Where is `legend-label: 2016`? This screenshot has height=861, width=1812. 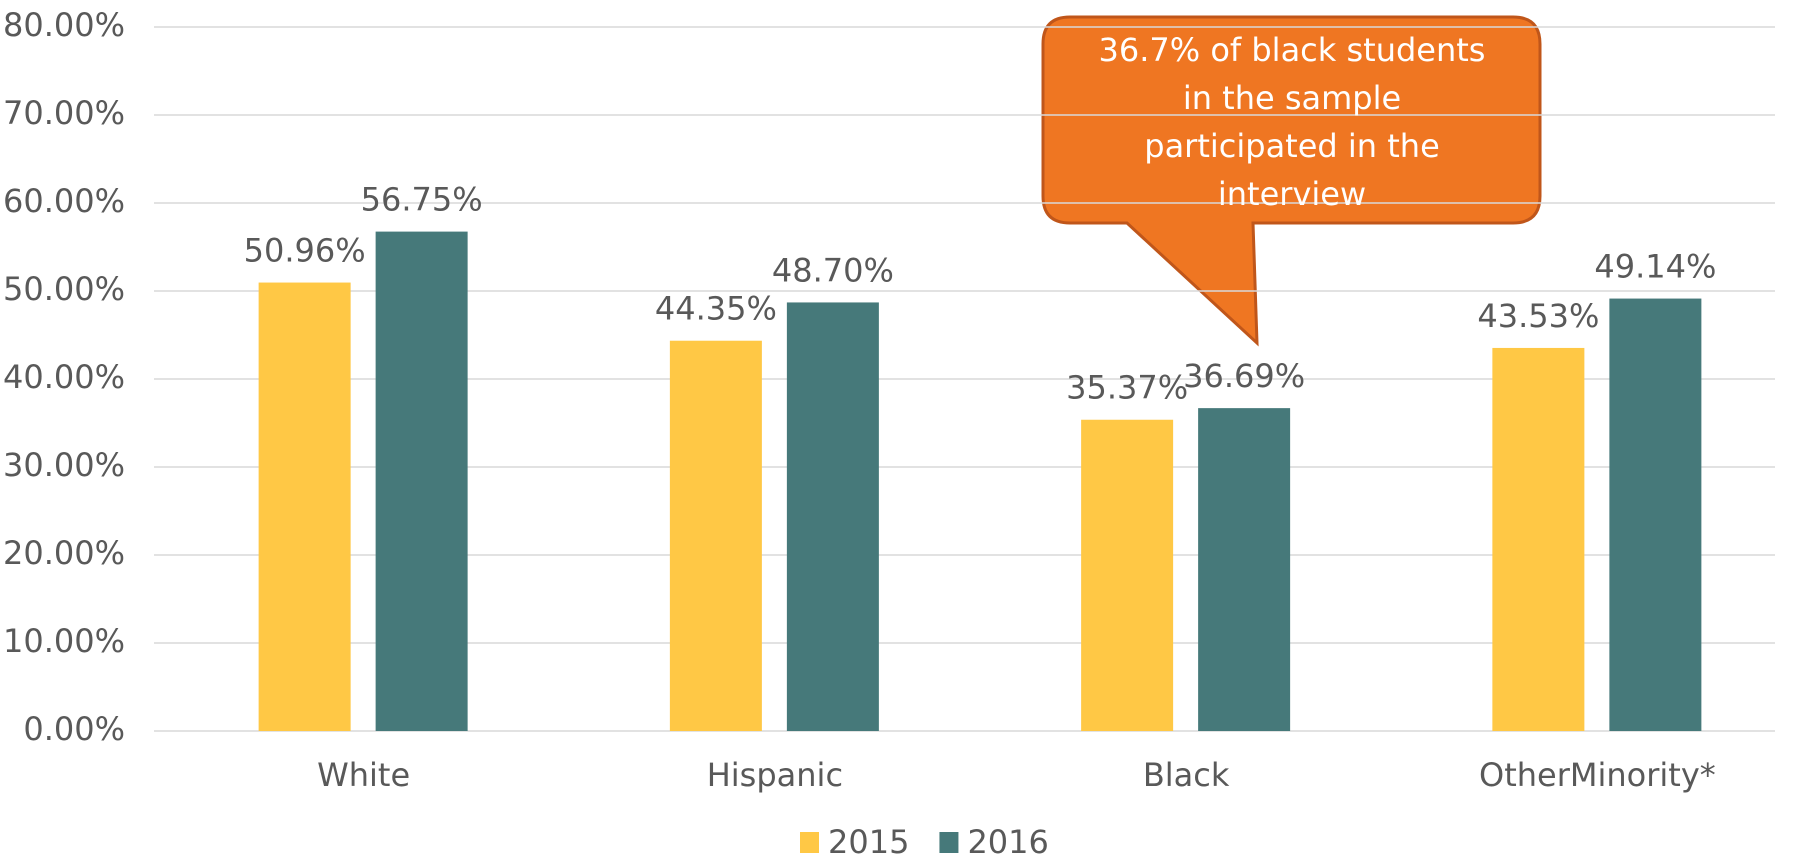
legend-label: 2016 is located at coordinates (1007, 842).